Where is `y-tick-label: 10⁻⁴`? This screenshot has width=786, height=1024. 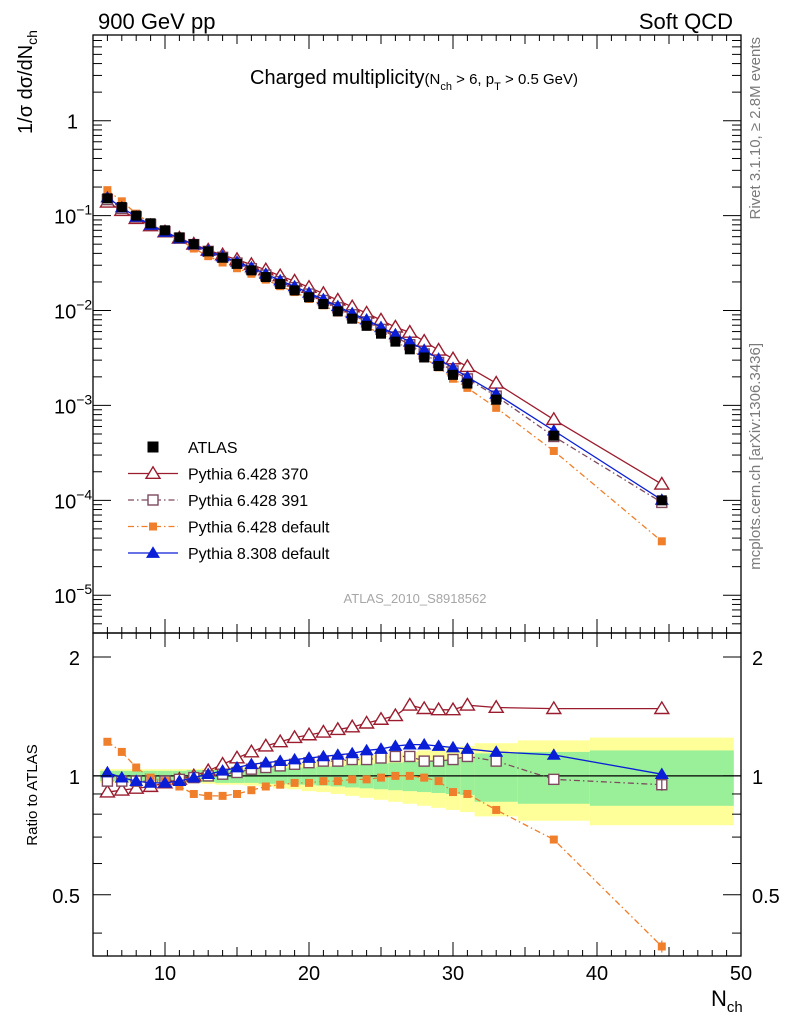 y-tick-label: 10⁻⁴ is located at coordinates (73, 499).